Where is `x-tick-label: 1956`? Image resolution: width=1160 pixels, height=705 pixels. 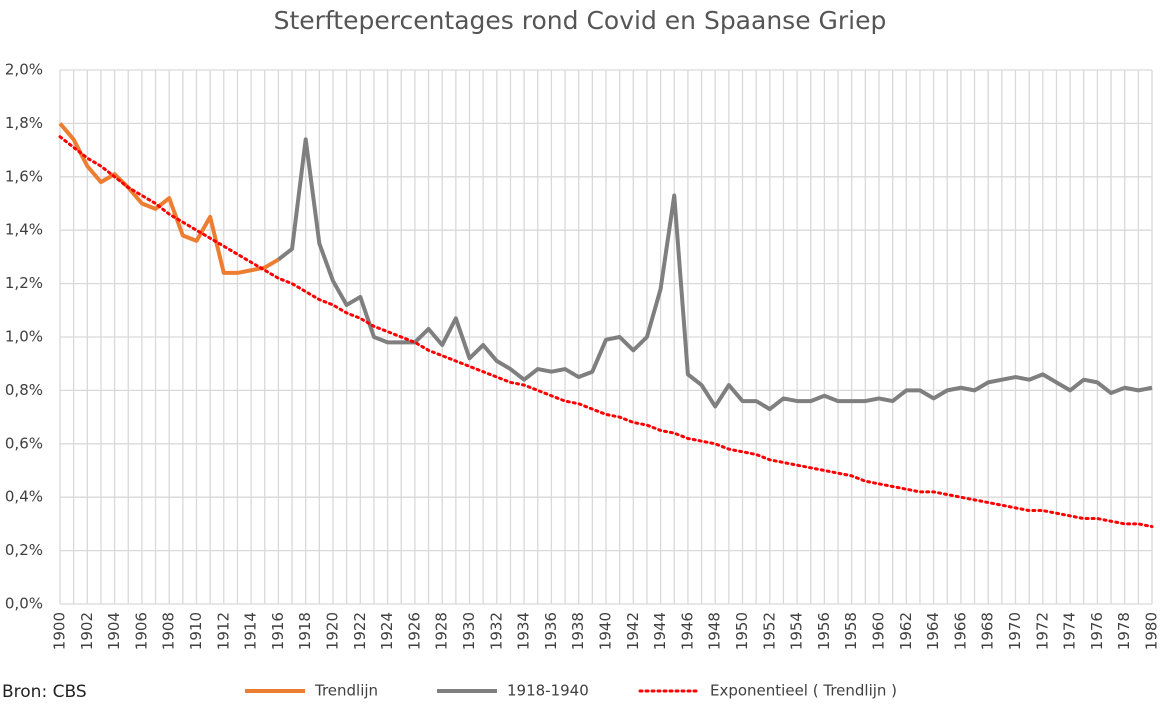 x-tick-label: 1956 is located at coordinates (824, 631).